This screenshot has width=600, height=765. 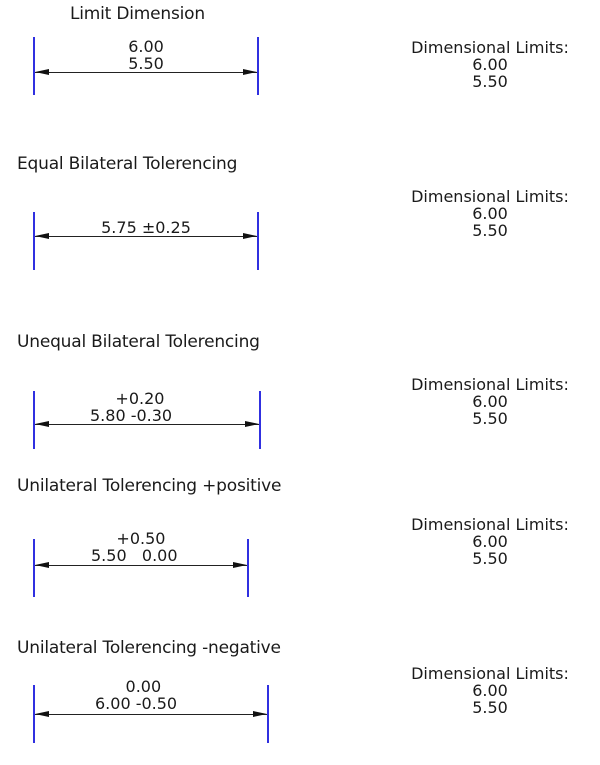 I want to click on tolerance-upper: +0.50, so click(x=128, y=538).